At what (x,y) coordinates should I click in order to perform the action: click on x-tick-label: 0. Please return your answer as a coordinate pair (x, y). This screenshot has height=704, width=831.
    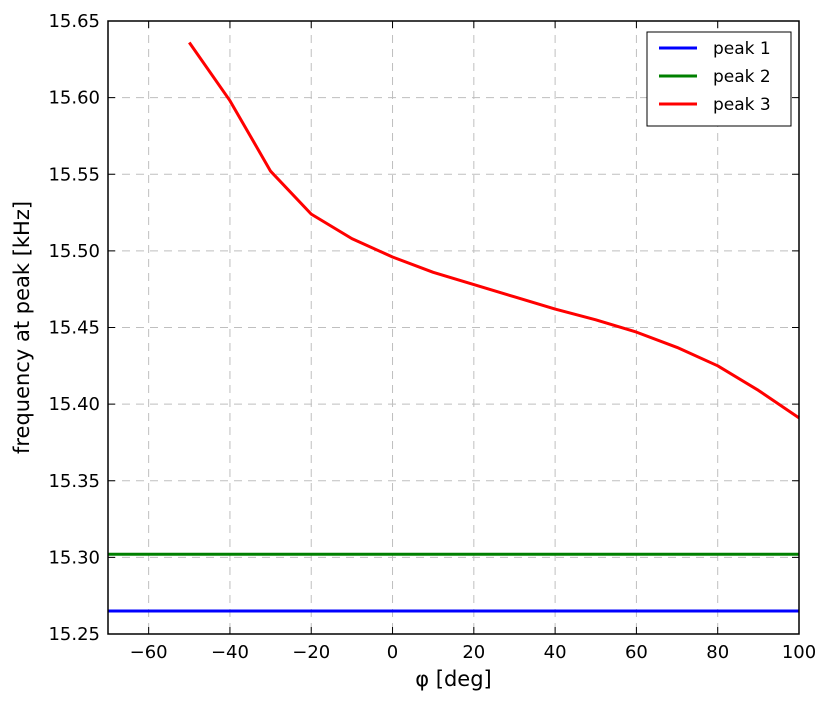
    Looking at the image, I should click on (392, 652).